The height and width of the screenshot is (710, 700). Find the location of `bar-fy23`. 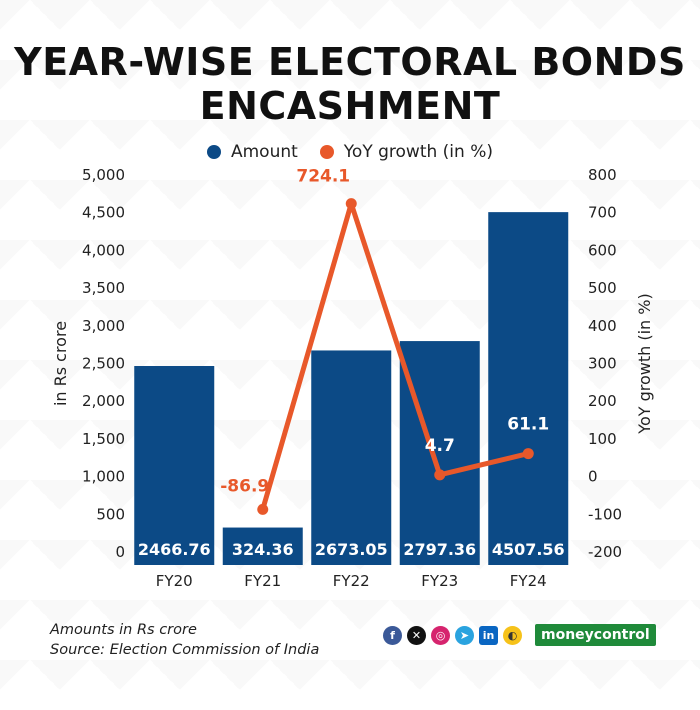

bar-fy23 is located at coordinates (439, 453).